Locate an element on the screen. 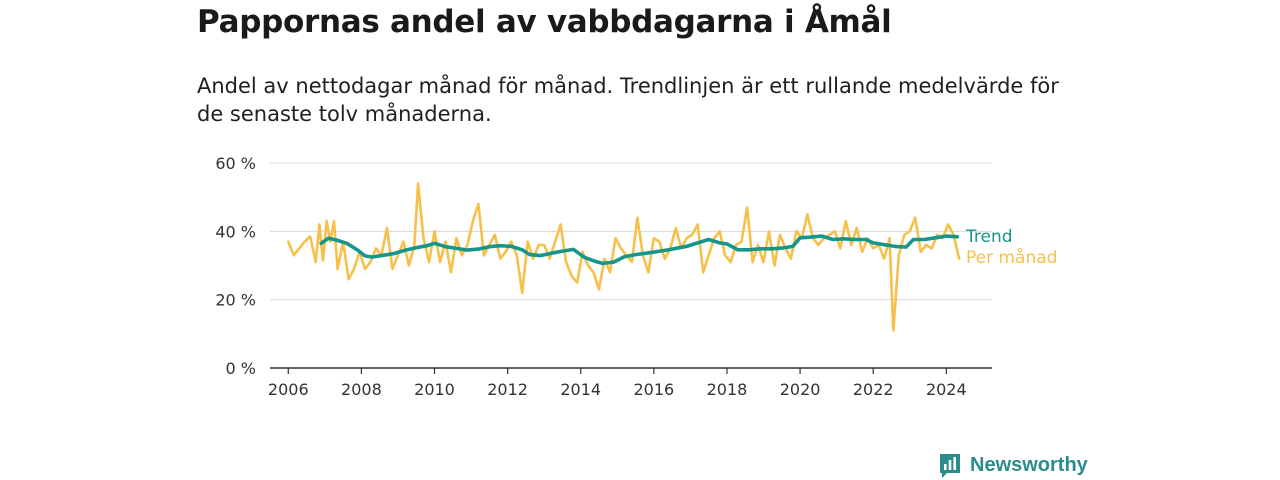 Image resolution: width=1280 pixels, height=480 pixels. x-tick-label: 2012 is located at coordinates (507, 389).